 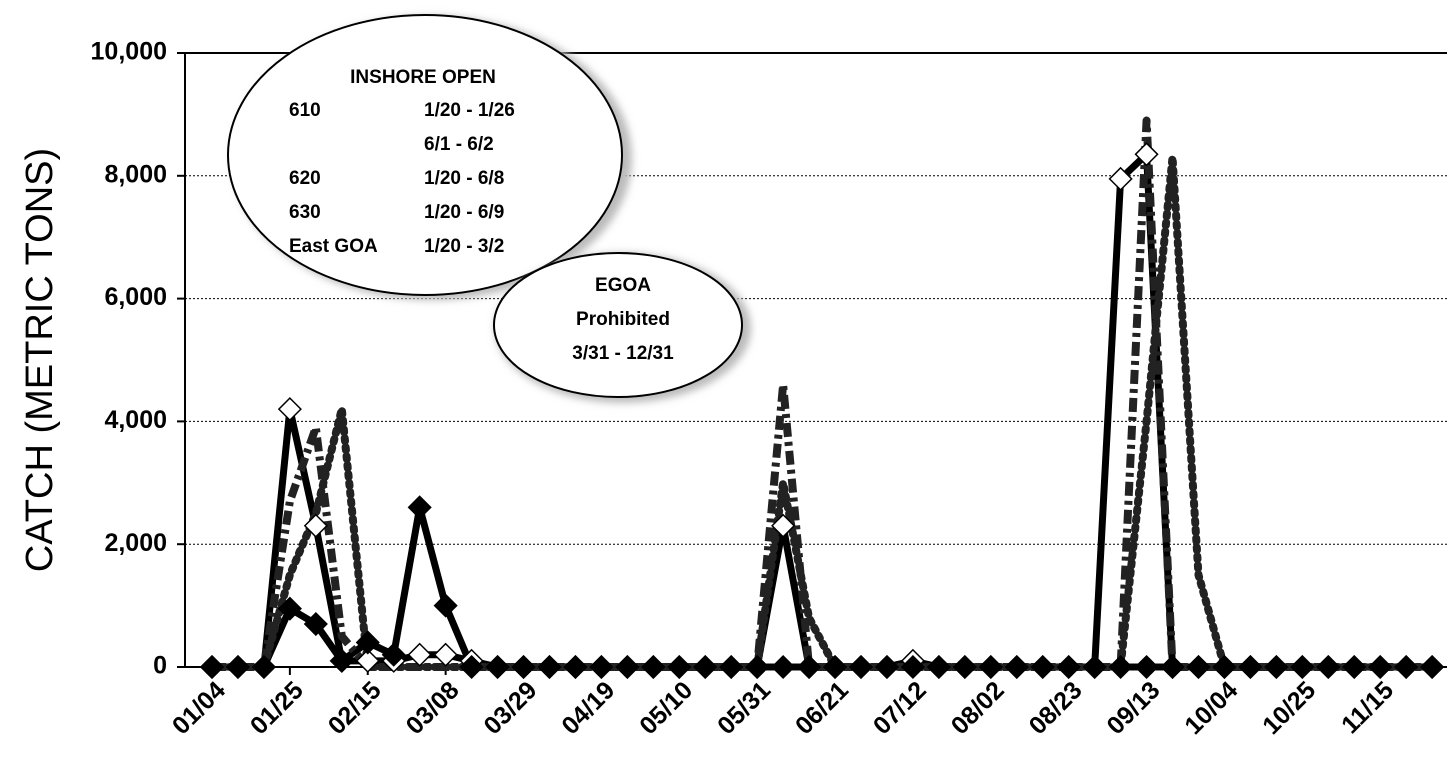 I want to click on x-tick-label: 10/04, so click(x=1211, y=708).